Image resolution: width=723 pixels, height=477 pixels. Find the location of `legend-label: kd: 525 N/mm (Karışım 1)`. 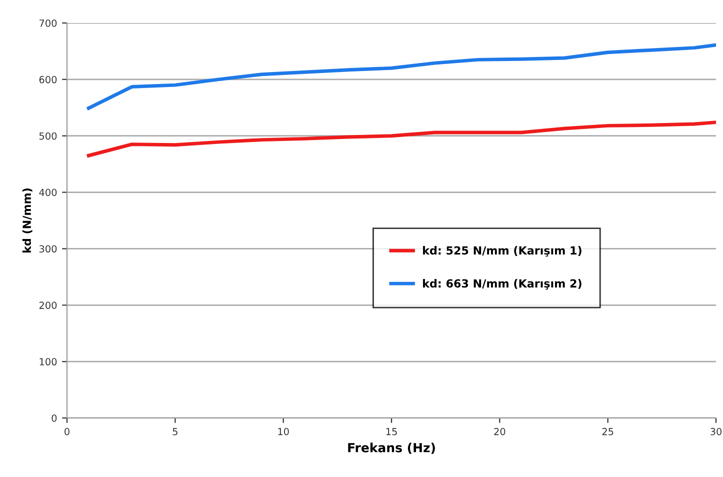

legend-label: kd: 525 N/mm (Karışım 1) is located at coordinates (502, 251).